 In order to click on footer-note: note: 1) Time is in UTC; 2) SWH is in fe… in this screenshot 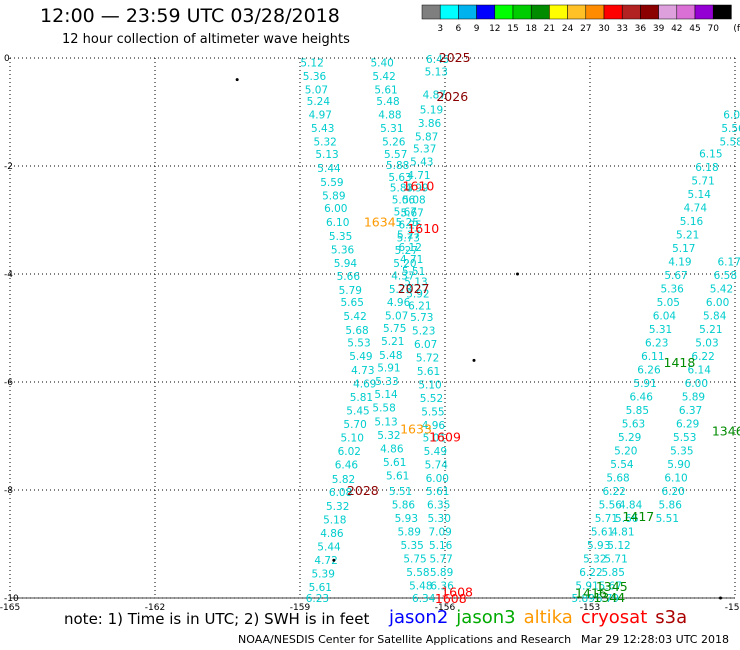, I will do `click(217, 619)`.